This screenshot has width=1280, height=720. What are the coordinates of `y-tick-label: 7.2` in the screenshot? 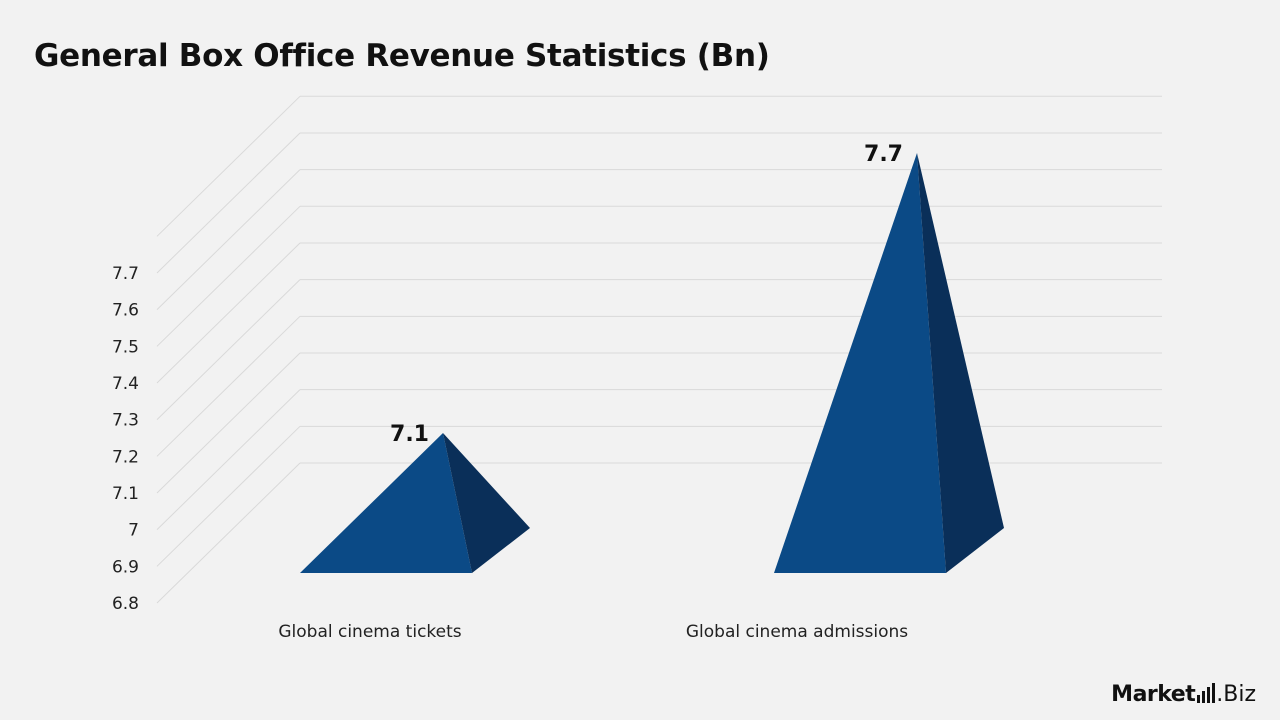 It's located at (125, 457).